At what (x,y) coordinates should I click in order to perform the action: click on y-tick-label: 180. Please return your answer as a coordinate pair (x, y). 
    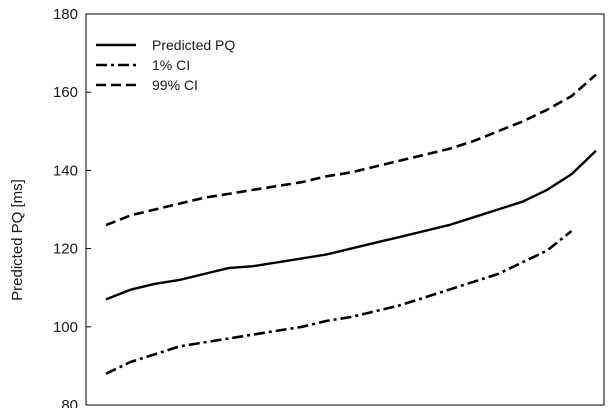
    Looking at the image, I should click on (65, 14).